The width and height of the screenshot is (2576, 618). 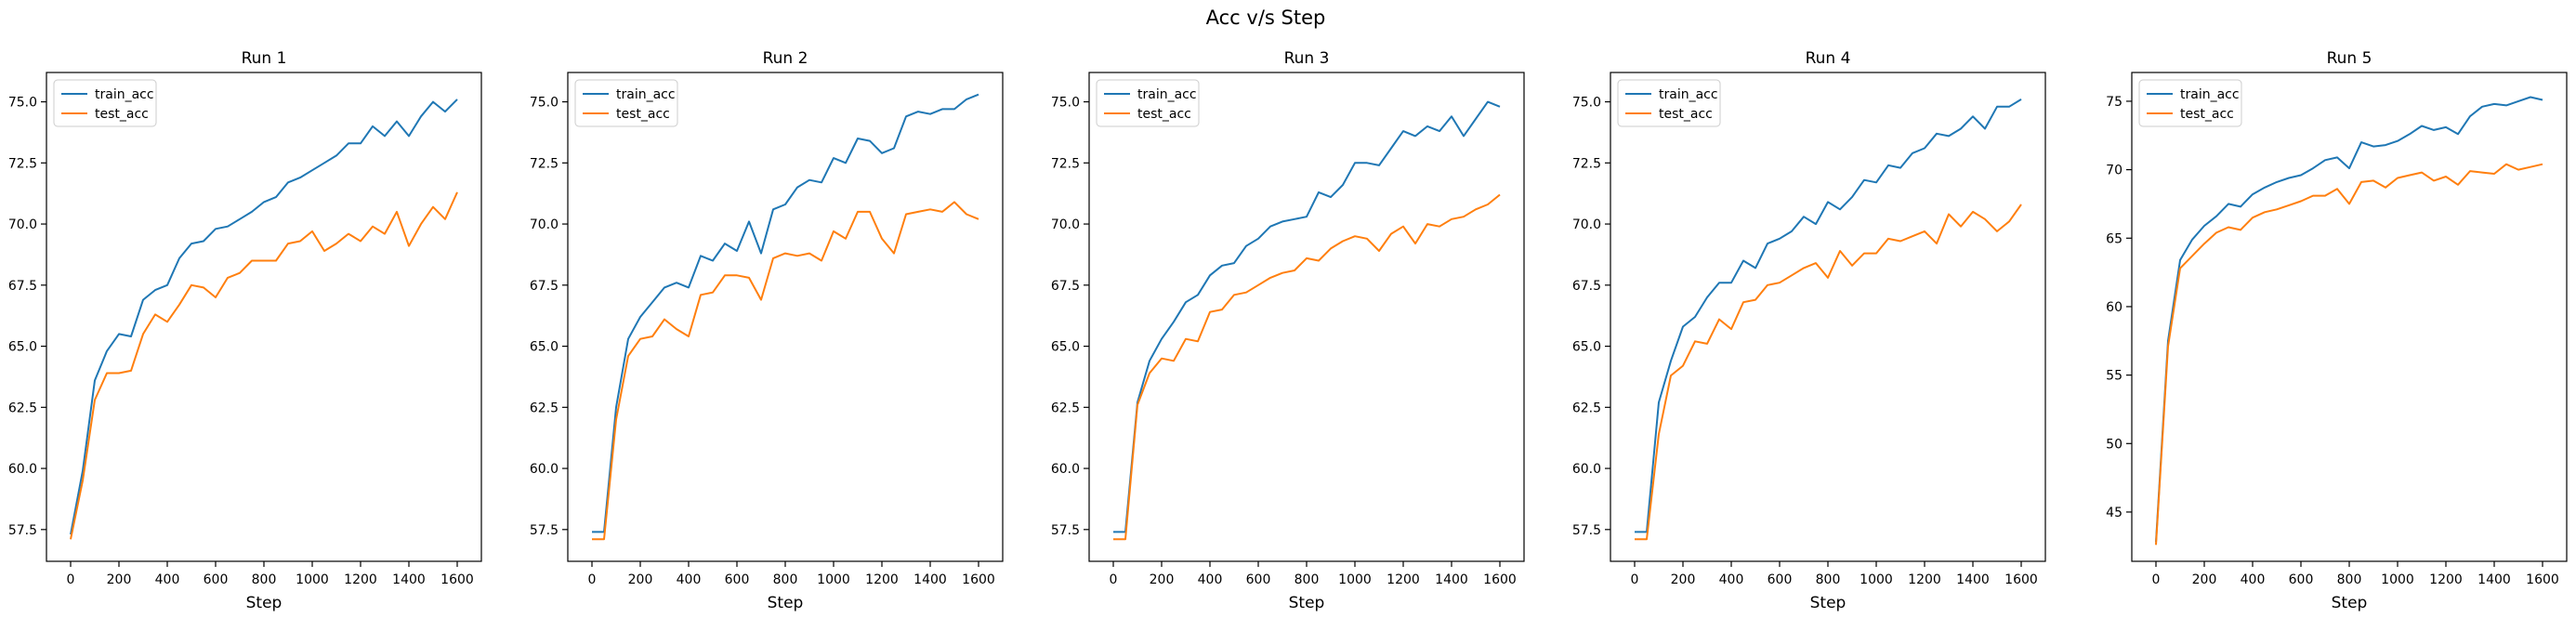 What do you see at coordinates (22, 347) in the screenshot?
I see `y-tick-label: 65.0` at bounding box center [22, 347].